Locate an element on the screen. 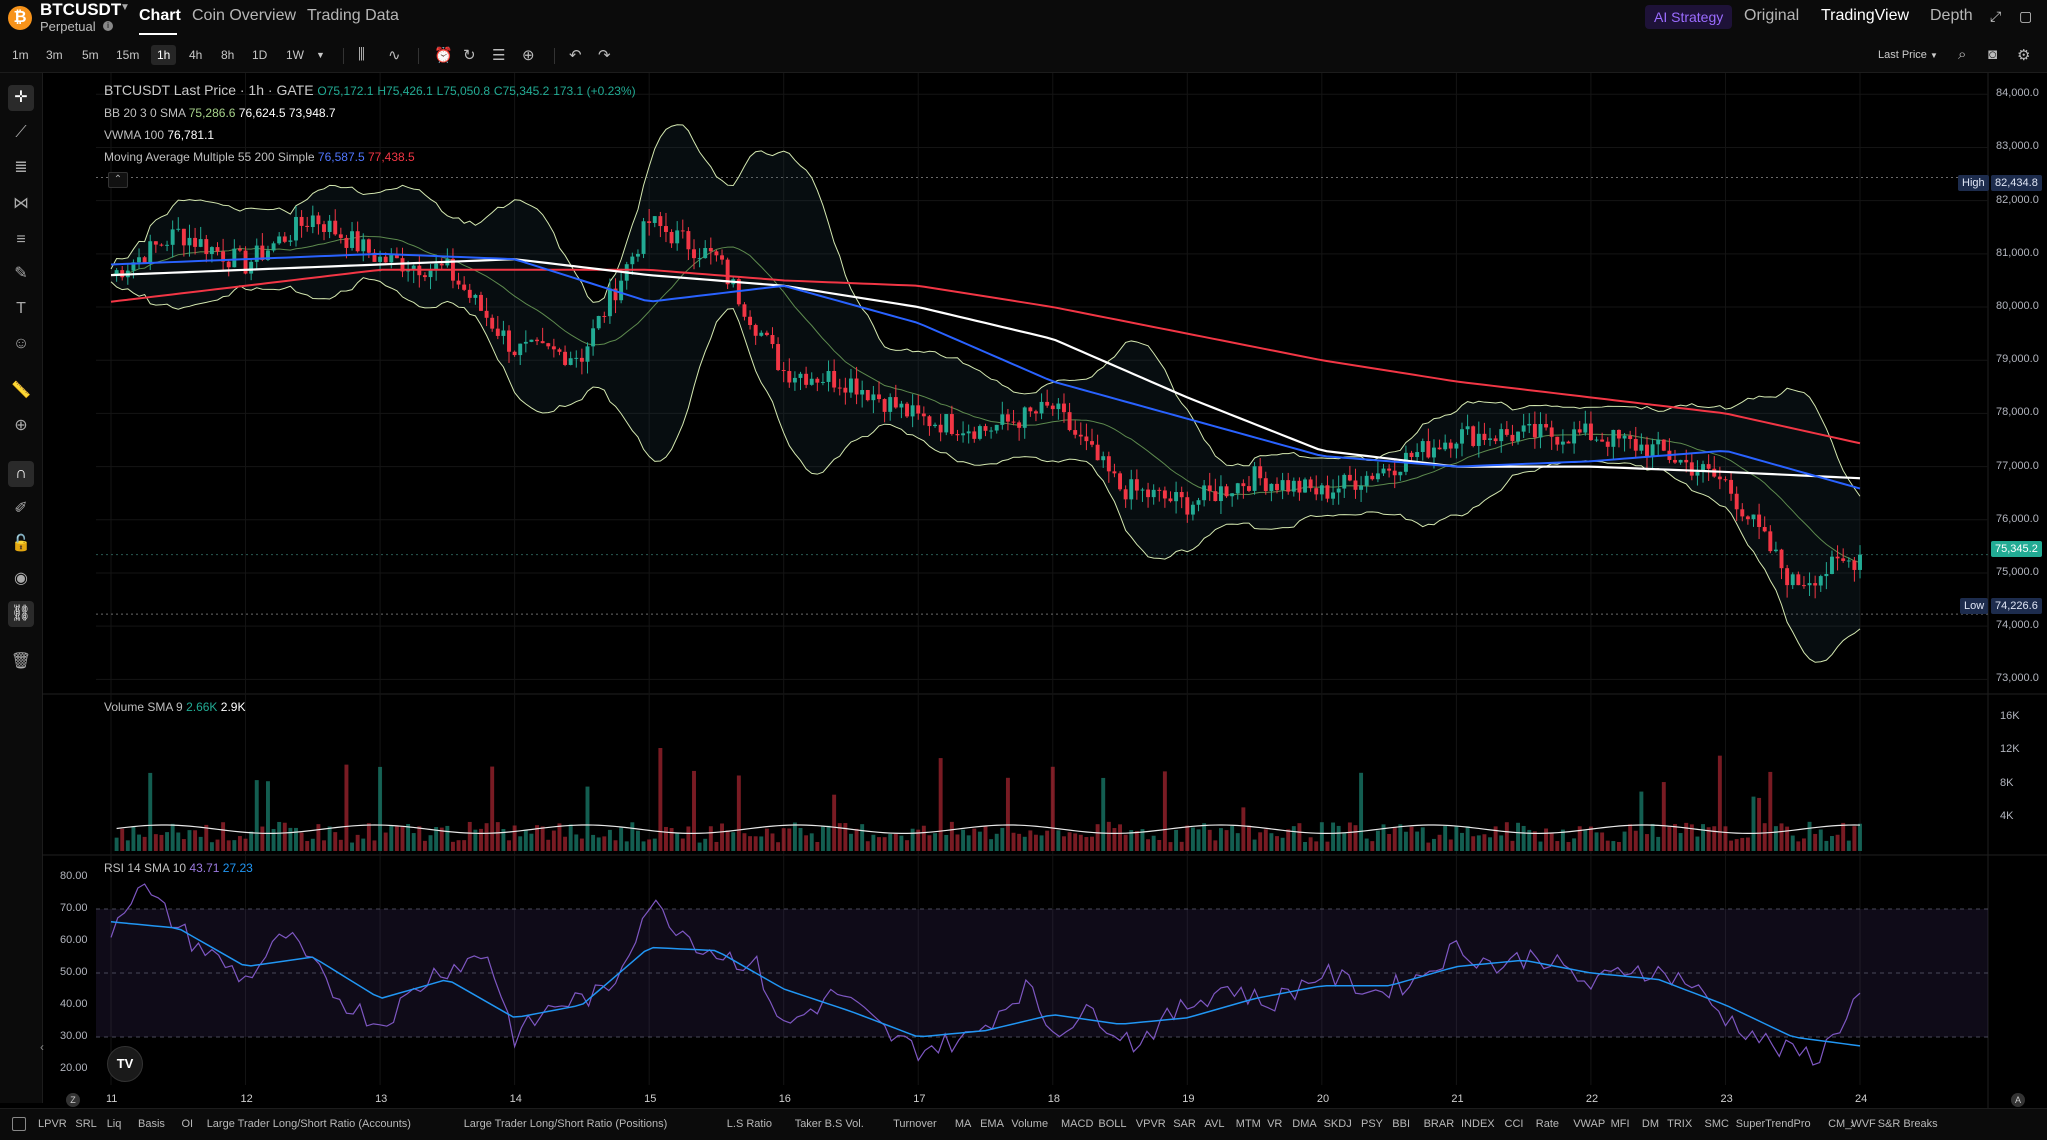 This screenshot has width=2047, height=1140. indicator-index: INDEX is located at coordinates (1478, 1124).